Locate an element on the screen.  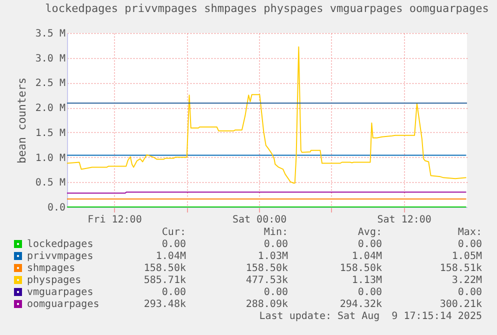
text: 293.48k is located at coordinates (165, 304).